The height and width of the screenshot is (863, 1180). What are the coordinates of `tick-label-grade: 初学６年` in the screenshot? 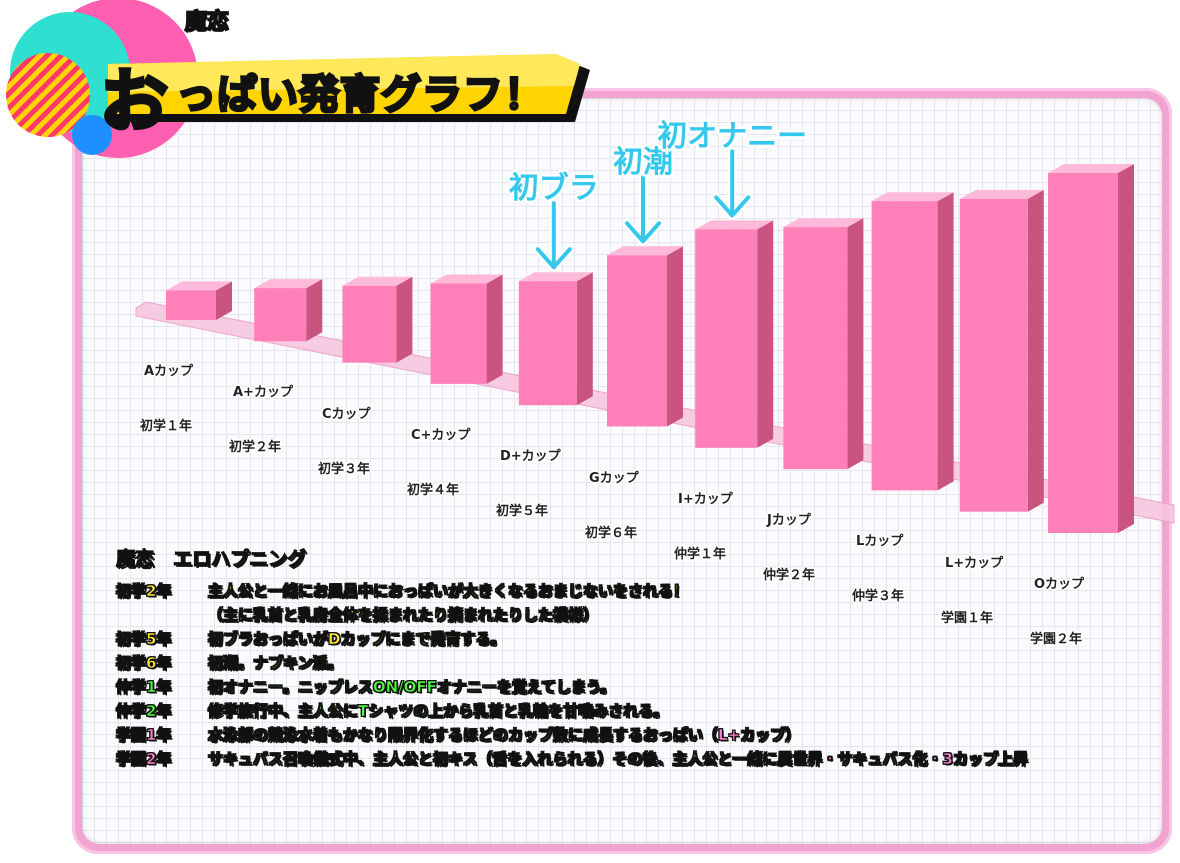 It's located at (611, 533).